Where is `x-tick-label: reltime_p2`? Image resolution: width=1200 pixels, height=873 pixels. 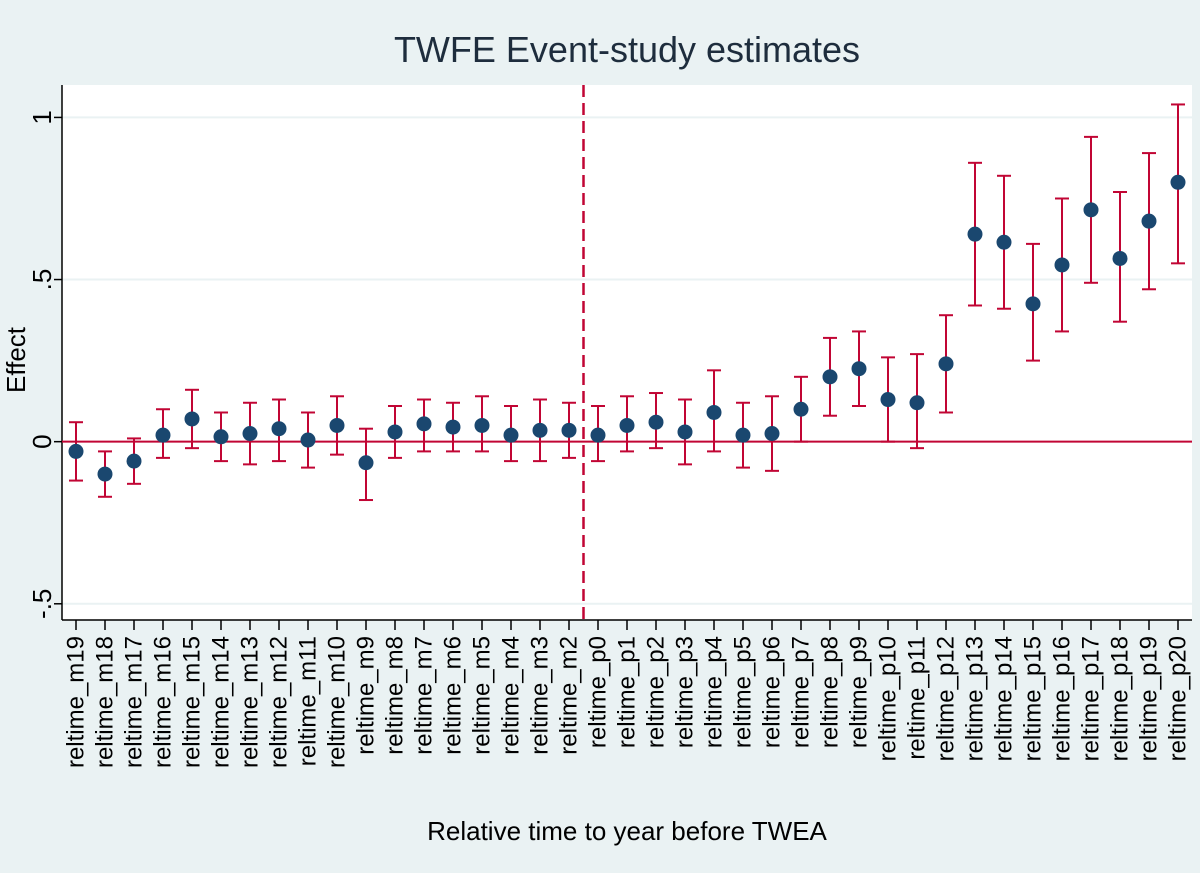 x-tick-label: reltime_p2 is located at coordinates (656, 692).